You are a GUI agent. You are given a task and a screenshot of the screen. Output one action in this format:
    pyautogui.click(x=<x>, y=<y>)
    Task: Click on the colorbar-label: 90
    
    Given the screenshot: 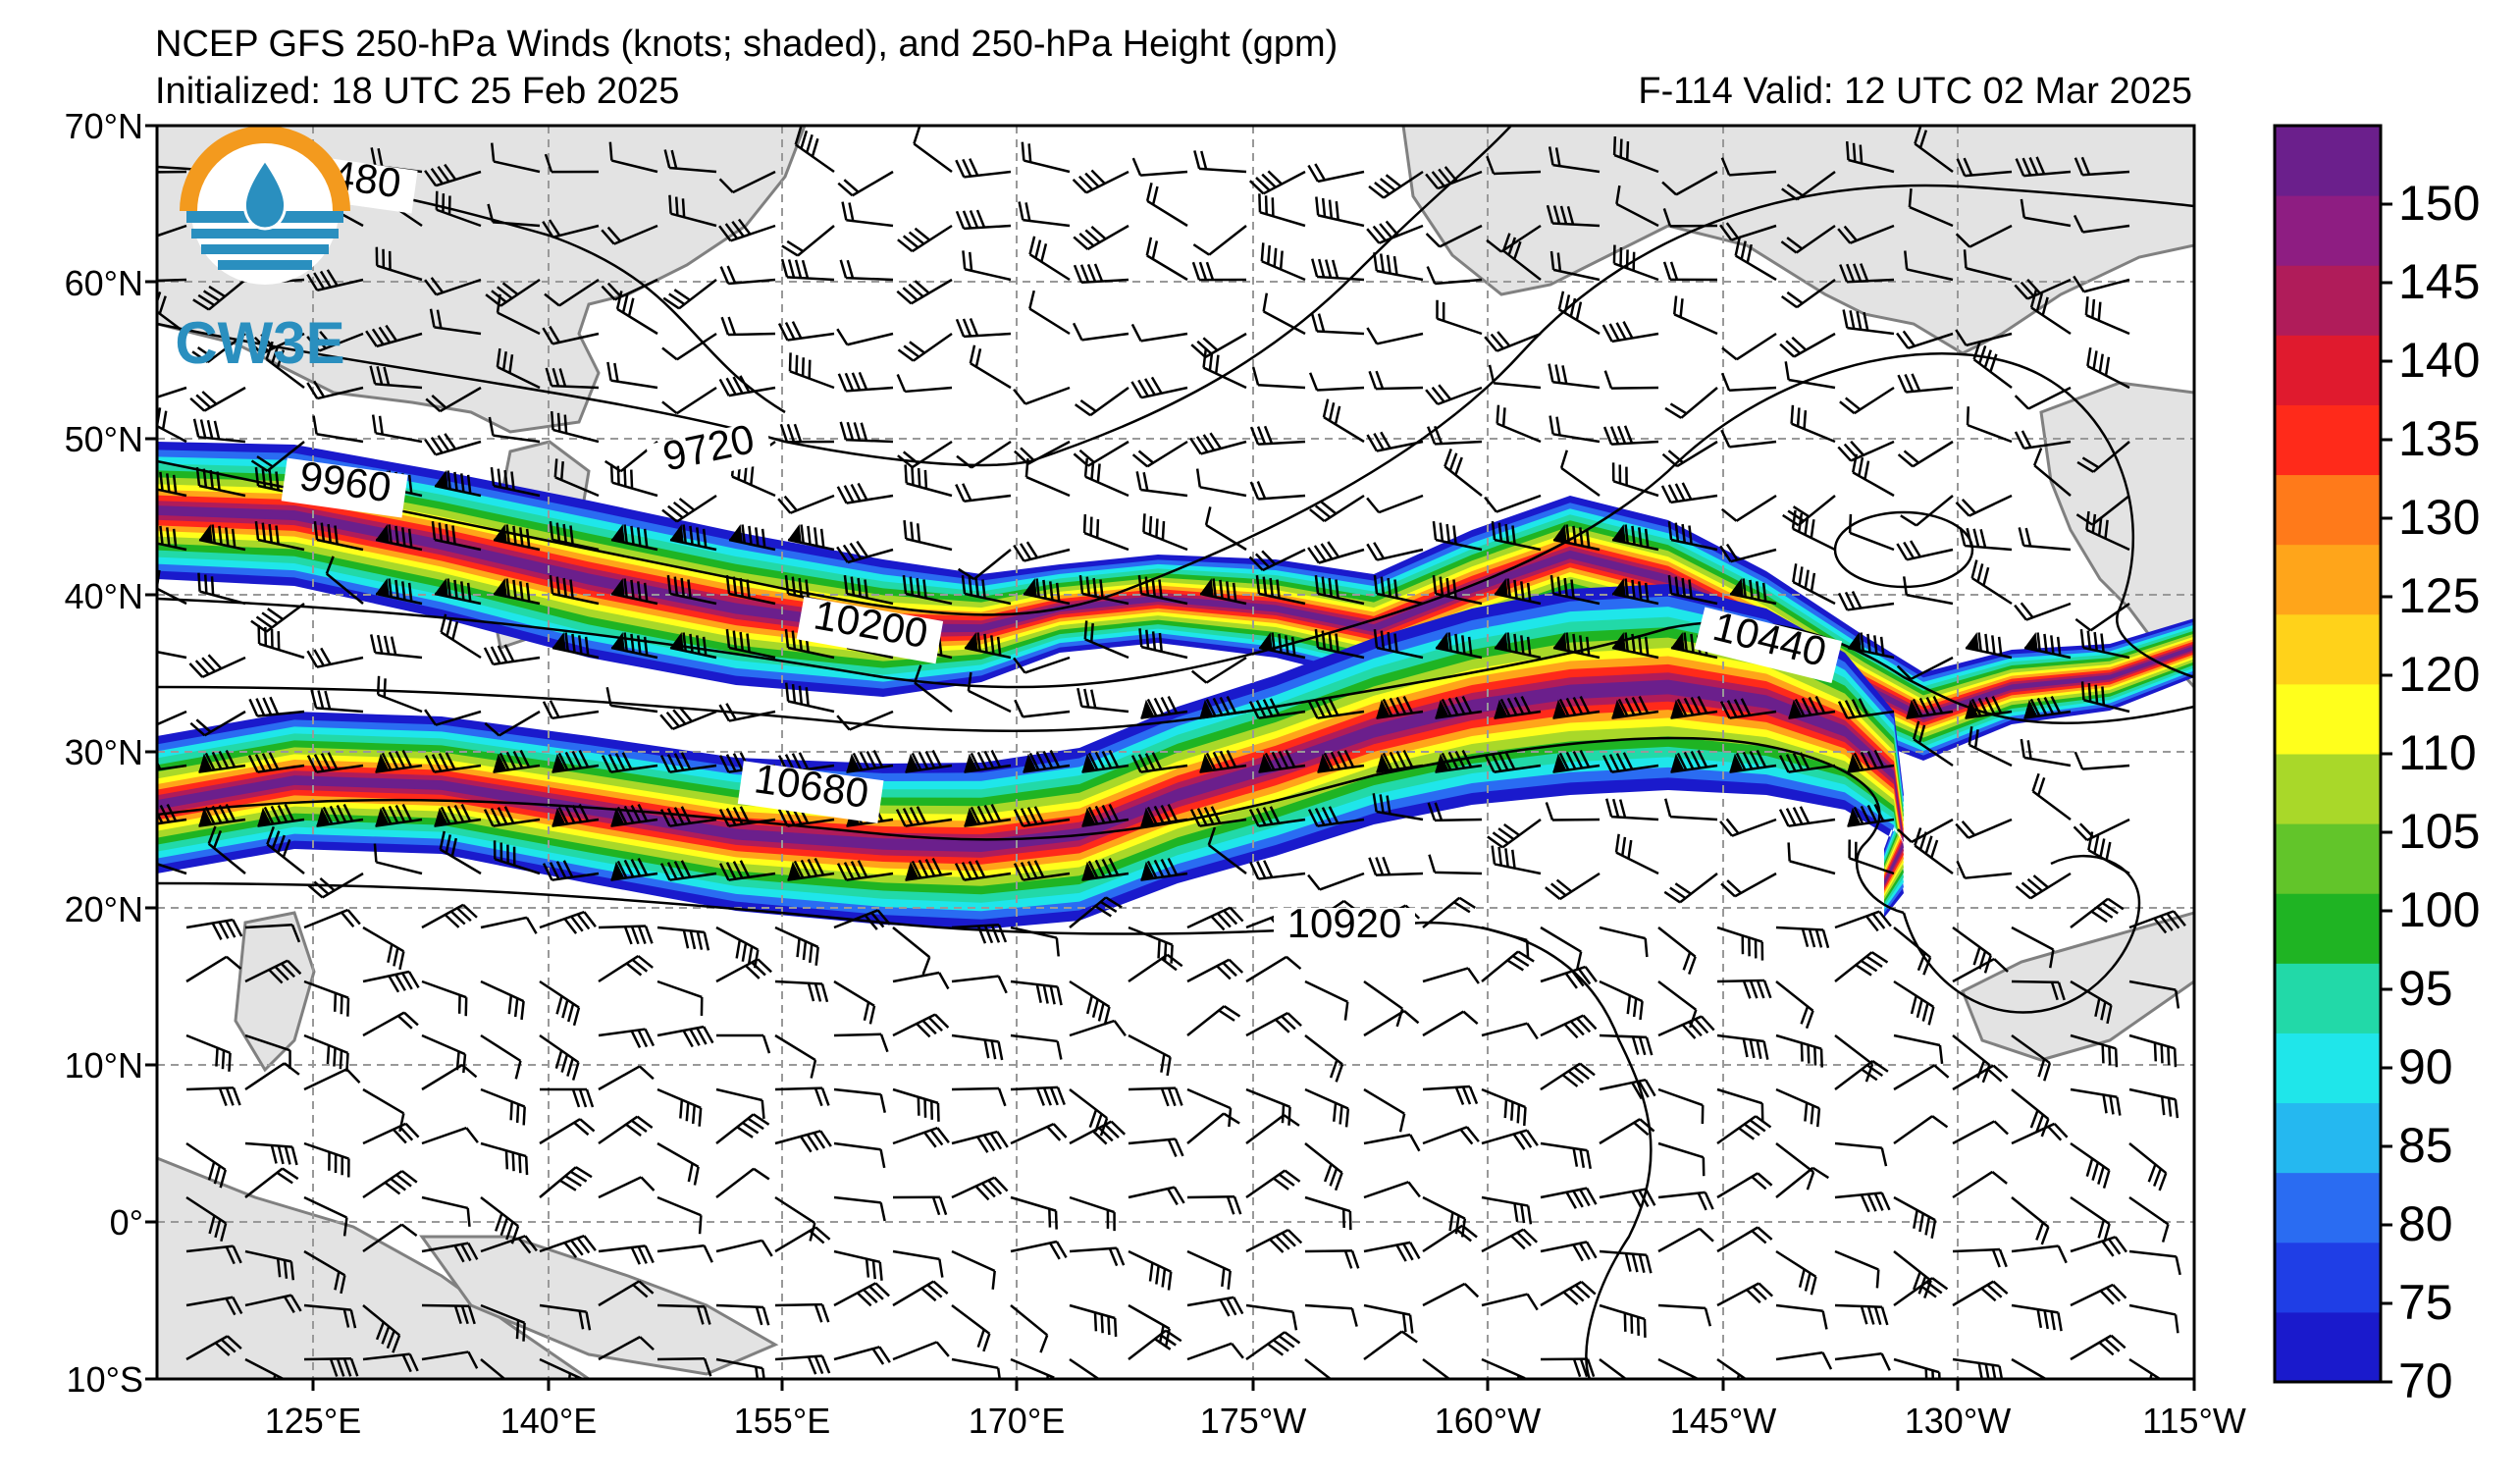 What is the action you would take?
    pyautogui.click(x=2425, y=1067)
    